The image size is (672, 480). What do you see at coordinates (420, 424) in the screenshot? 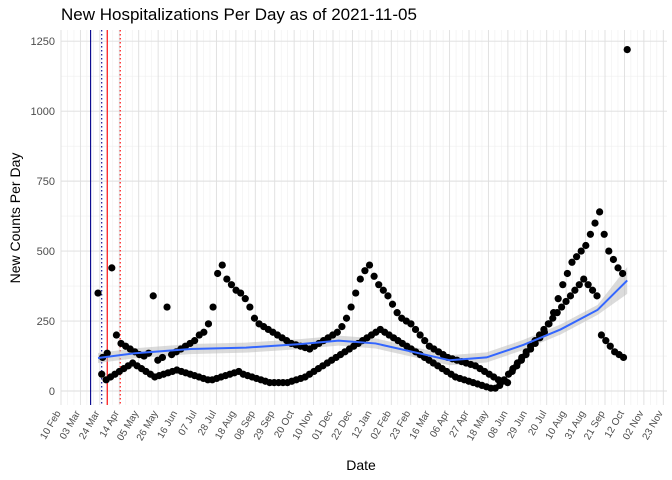
I see `x-tick-label: 16 Mar` at bounding box center [420, 424].